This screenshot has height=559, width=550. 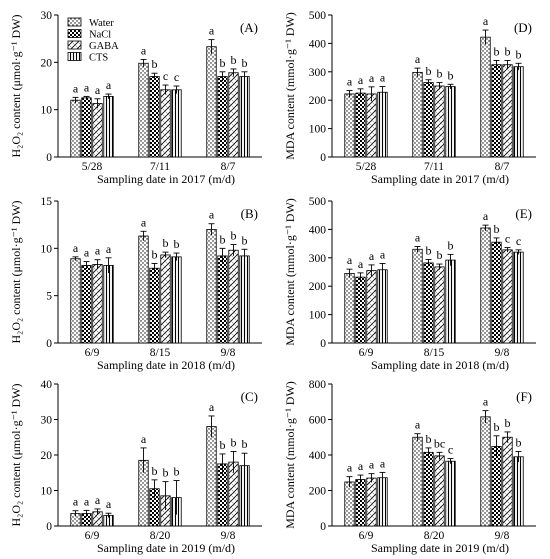 What do you see at coordinates (318, 16) in the screenshot?
I see `y-tick-label: 500` at bounding box center [318, 16].